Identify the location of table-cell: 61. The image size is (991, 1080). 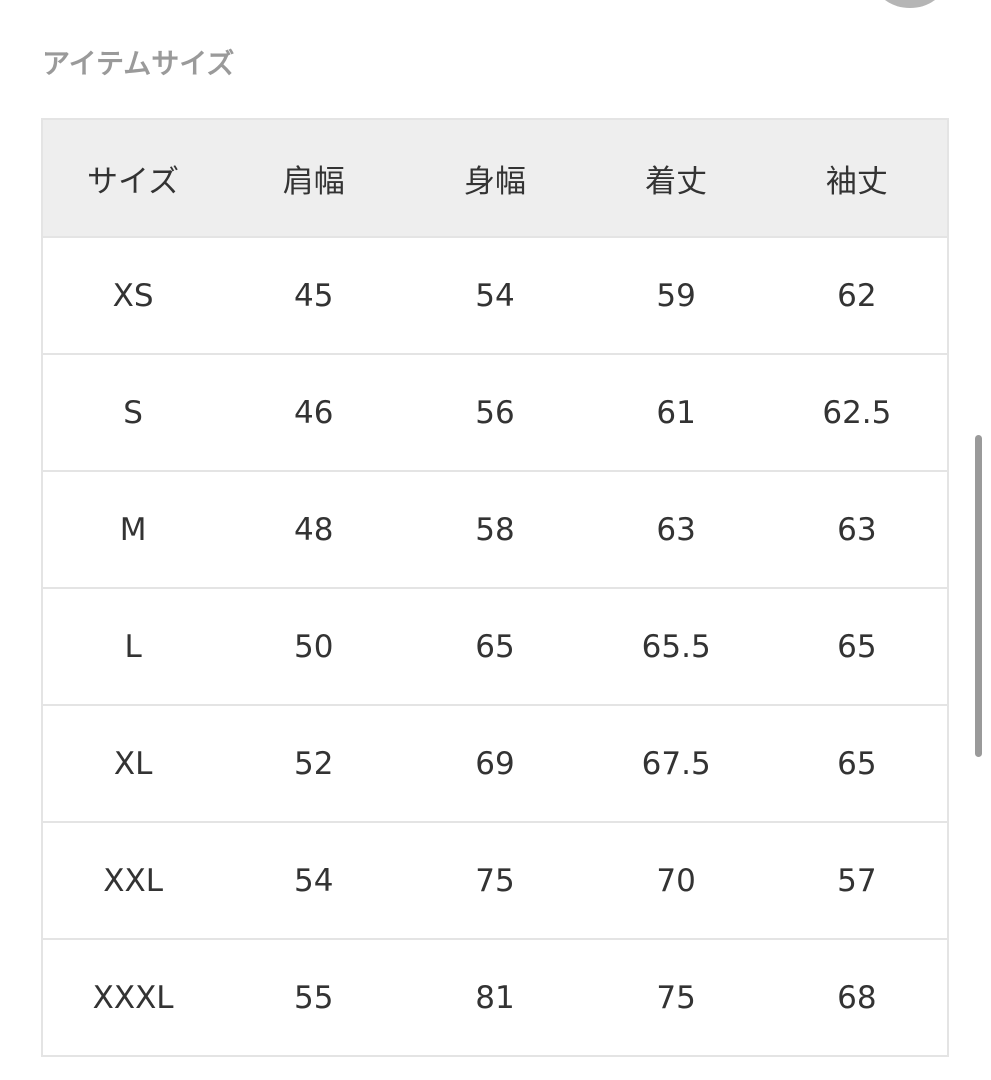
(676, 412).